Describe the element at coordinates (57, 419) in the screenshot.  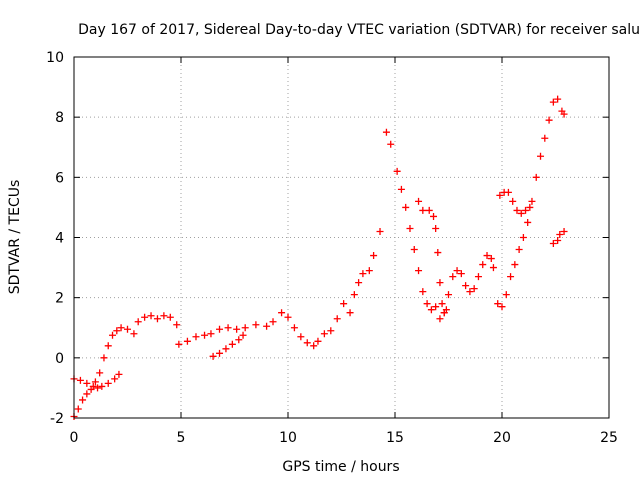
I see `y-tick-label: -2` at that location.